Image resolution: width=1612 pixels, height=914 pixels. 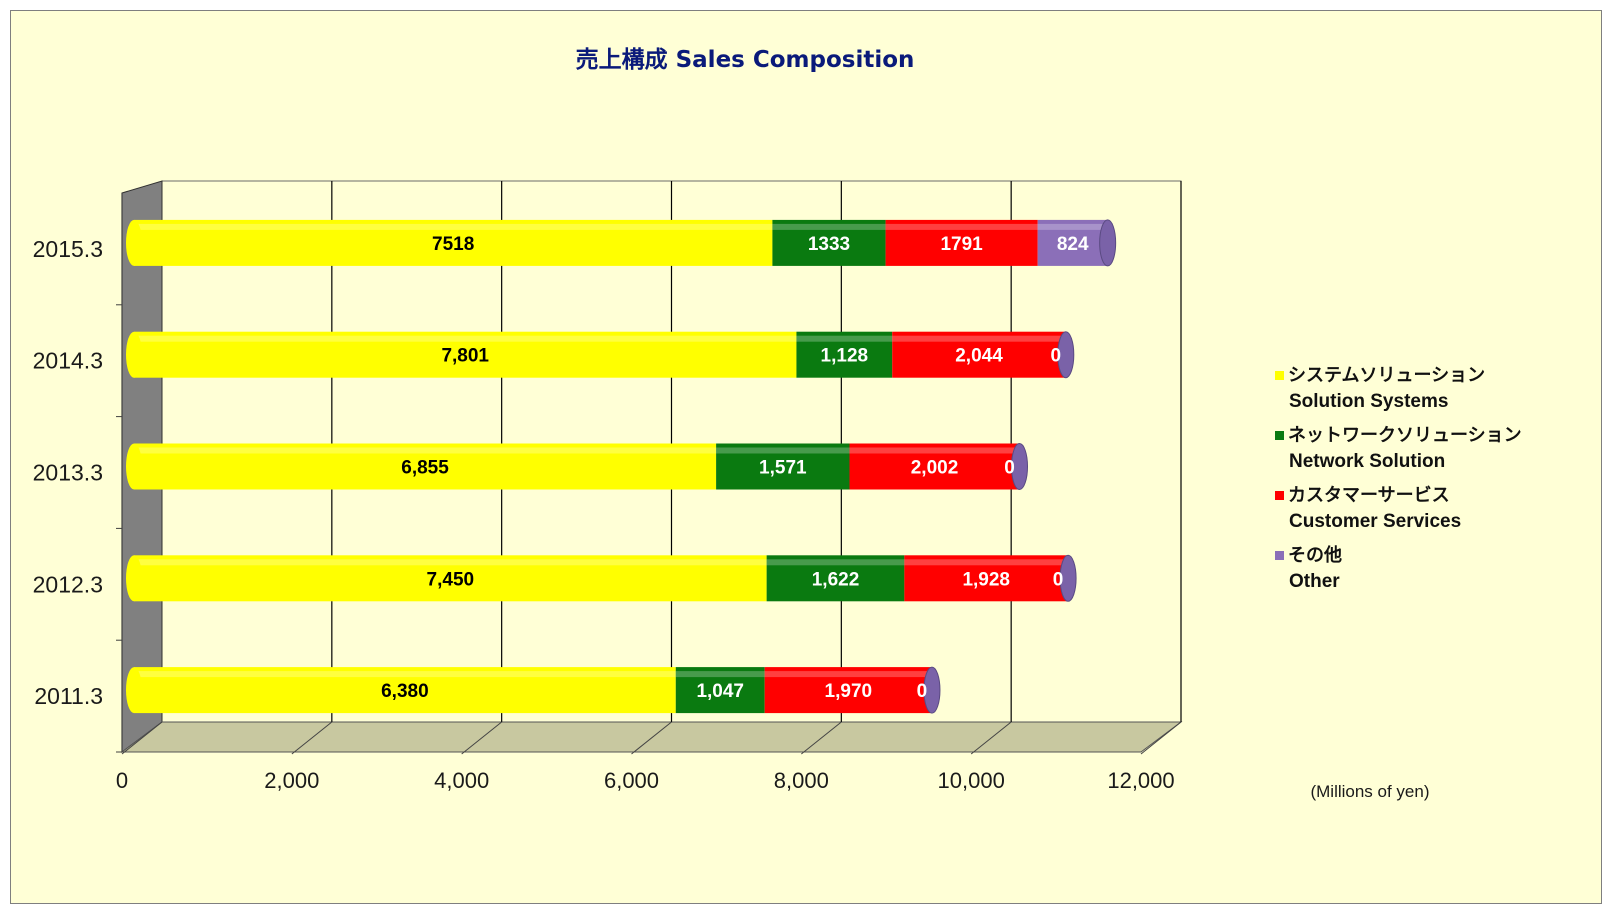 I want to click on data-label: 824, so click(x=1073, y=244).